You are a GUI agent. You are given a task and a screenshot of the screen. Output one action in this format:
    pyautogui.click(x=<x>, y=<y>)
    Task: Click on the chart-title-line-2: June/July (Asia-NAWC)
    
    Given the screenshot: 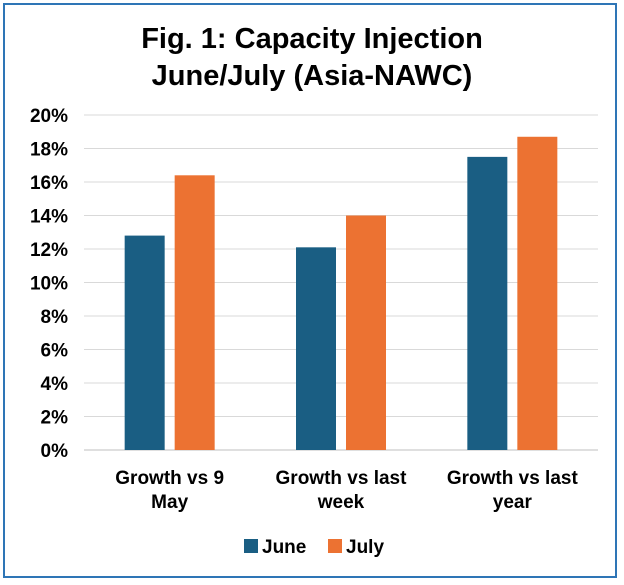 What is the action you would take?
    pyautogui.click(x=312, y=76)
    